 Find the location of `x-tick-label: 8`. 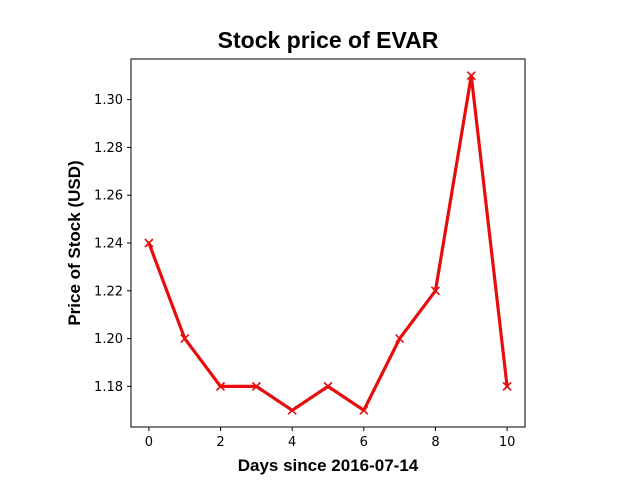

x-tick-label: 8 is located at coordinates (435, 442).